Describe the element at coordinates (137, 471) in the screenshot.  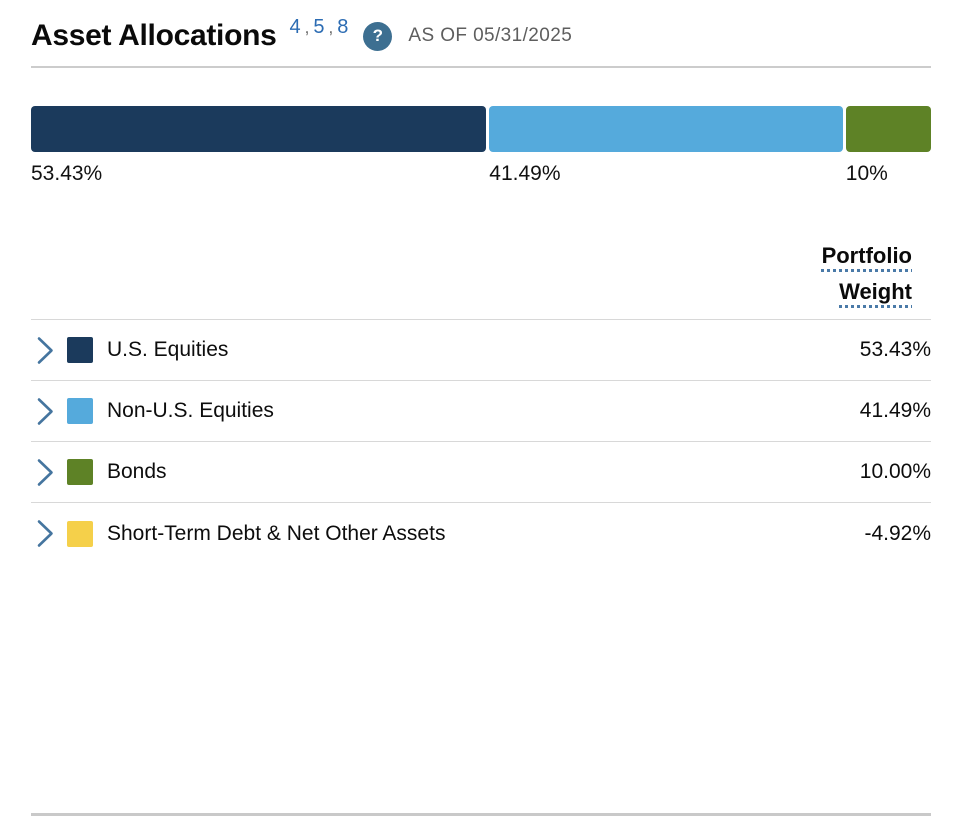
I see `row-label: Bonds` at that location.